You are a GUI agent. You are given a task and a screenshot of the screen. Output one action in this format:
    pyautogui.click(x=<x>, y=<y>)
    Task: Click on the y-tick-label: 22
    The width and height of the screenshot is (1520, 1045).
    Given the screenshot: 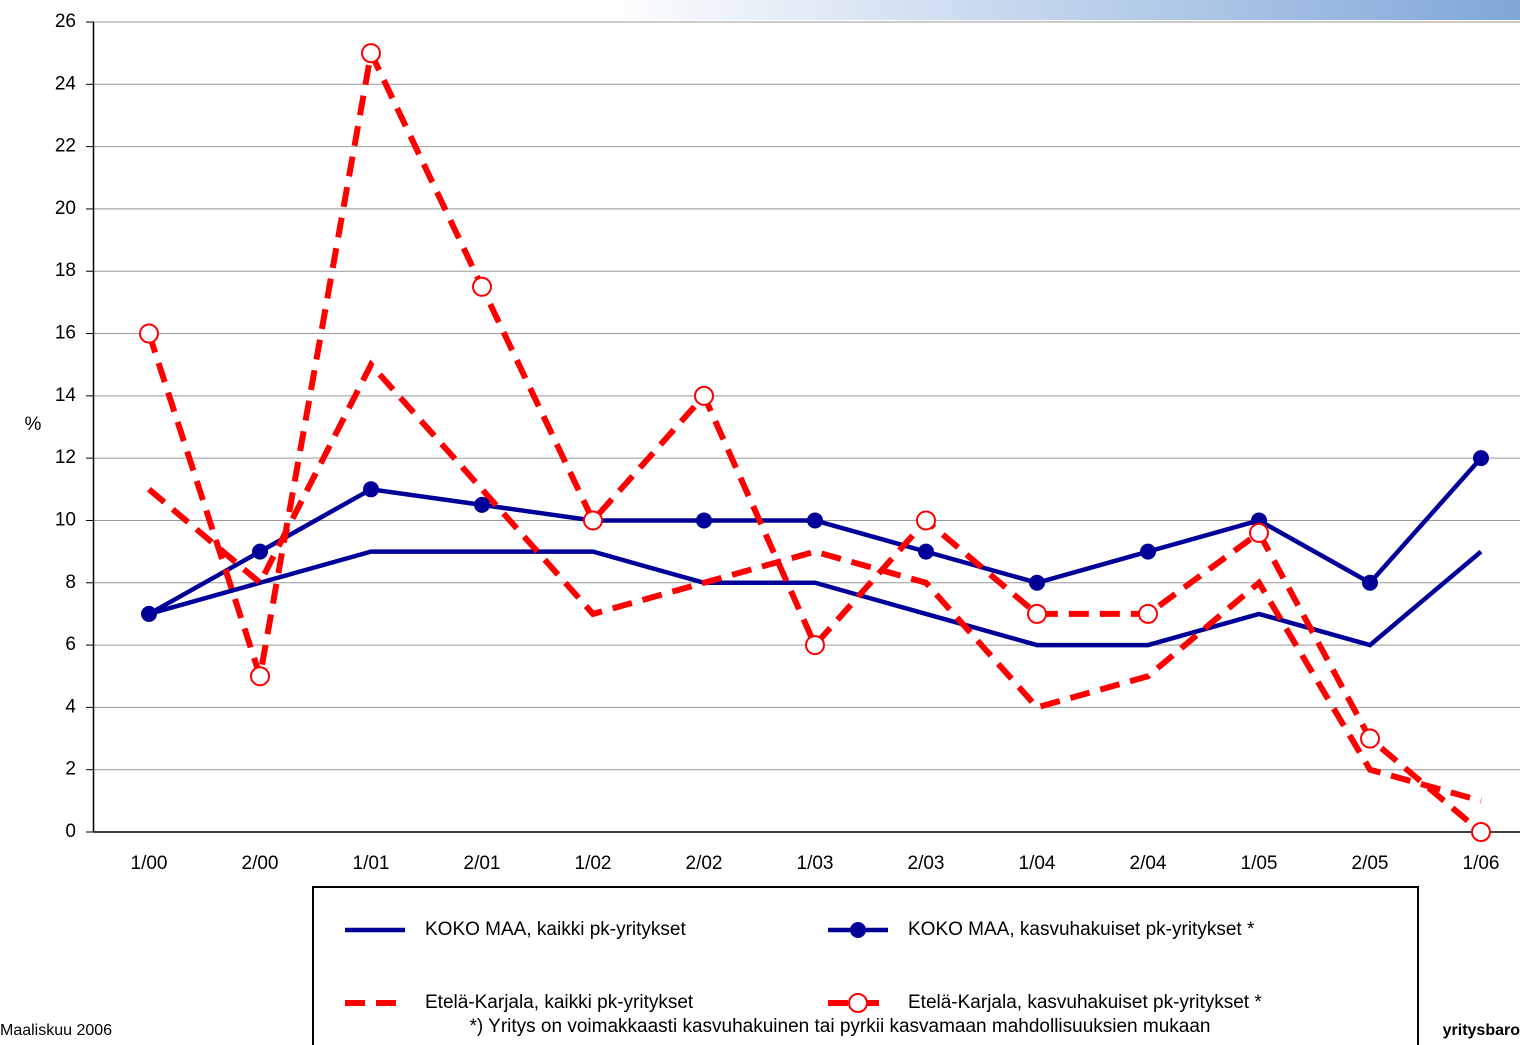 What is the action you would take?
    pyautogui.click(x=65, y=146)
    